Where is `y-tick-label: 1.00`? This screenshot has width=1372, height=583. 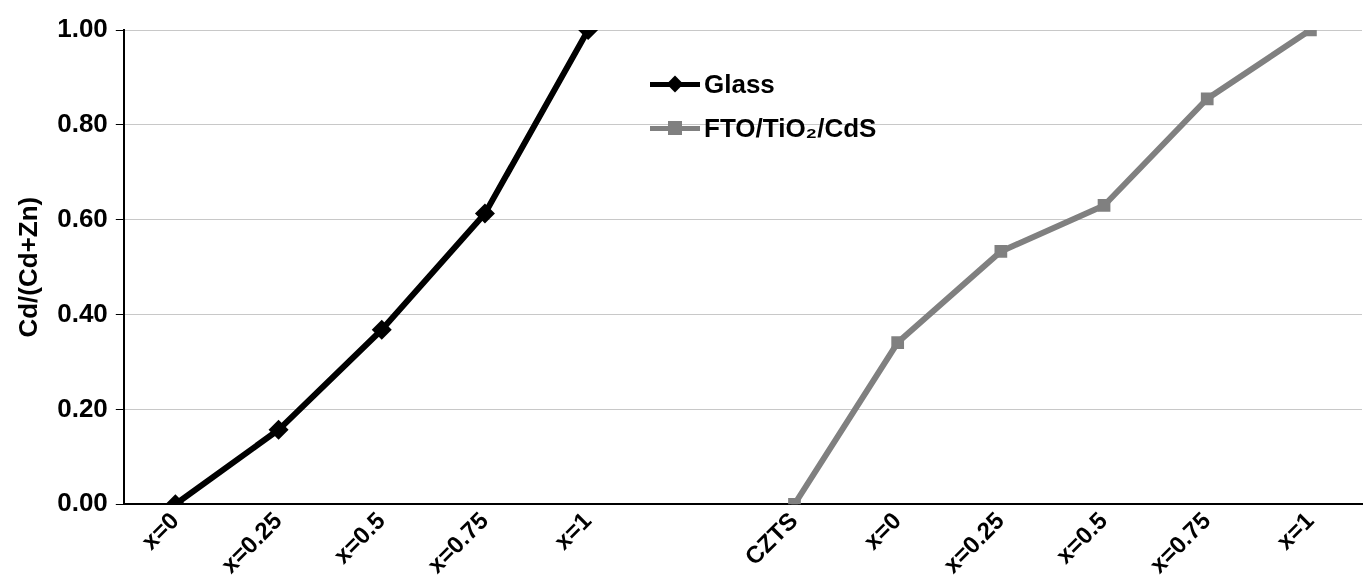
y-tick-label: 1.00 is located at coordinates (82, 28).